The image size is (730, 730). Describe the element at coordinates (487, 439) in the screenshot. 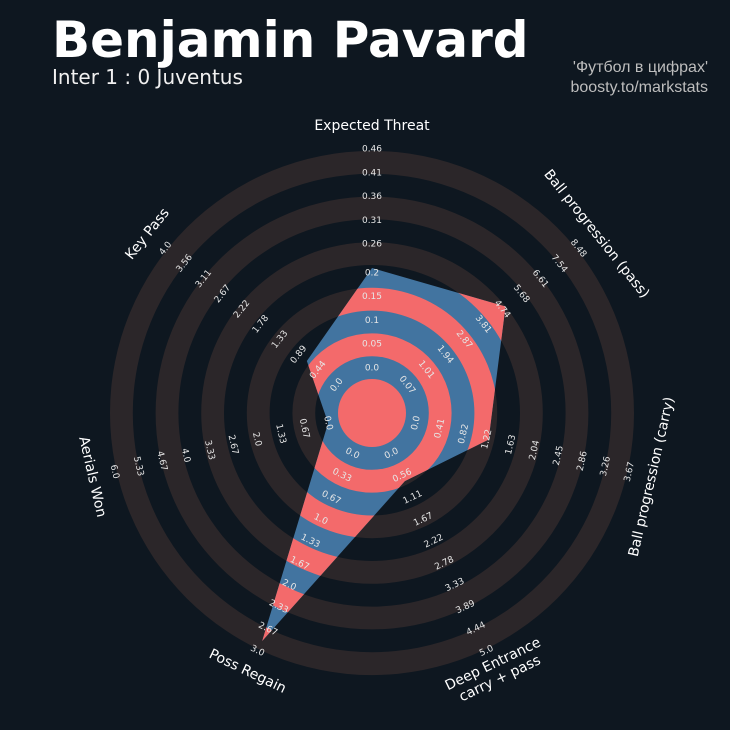

I see `tick-label: 1.22` at that location.